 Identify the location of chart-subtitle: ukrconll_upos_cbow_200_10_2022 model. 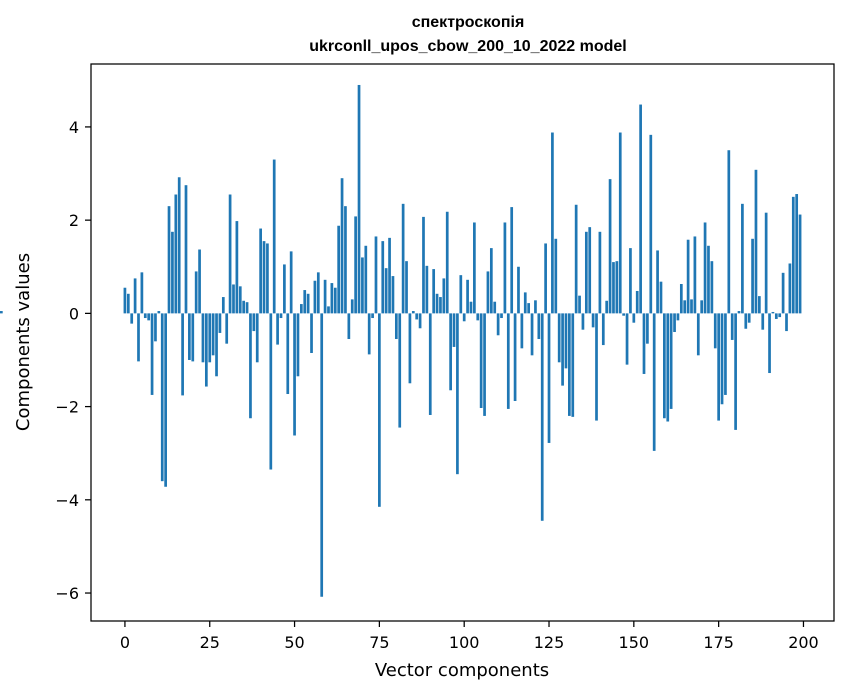
(467, 46).